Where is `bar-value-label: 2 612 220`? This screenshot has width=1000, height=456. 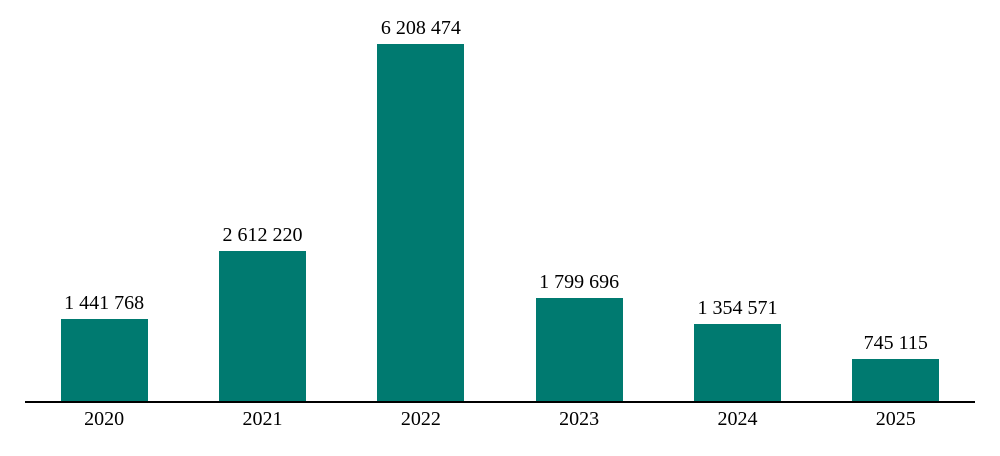
bar-value-label: 2 612 220 is located at coordinates (262, 235).